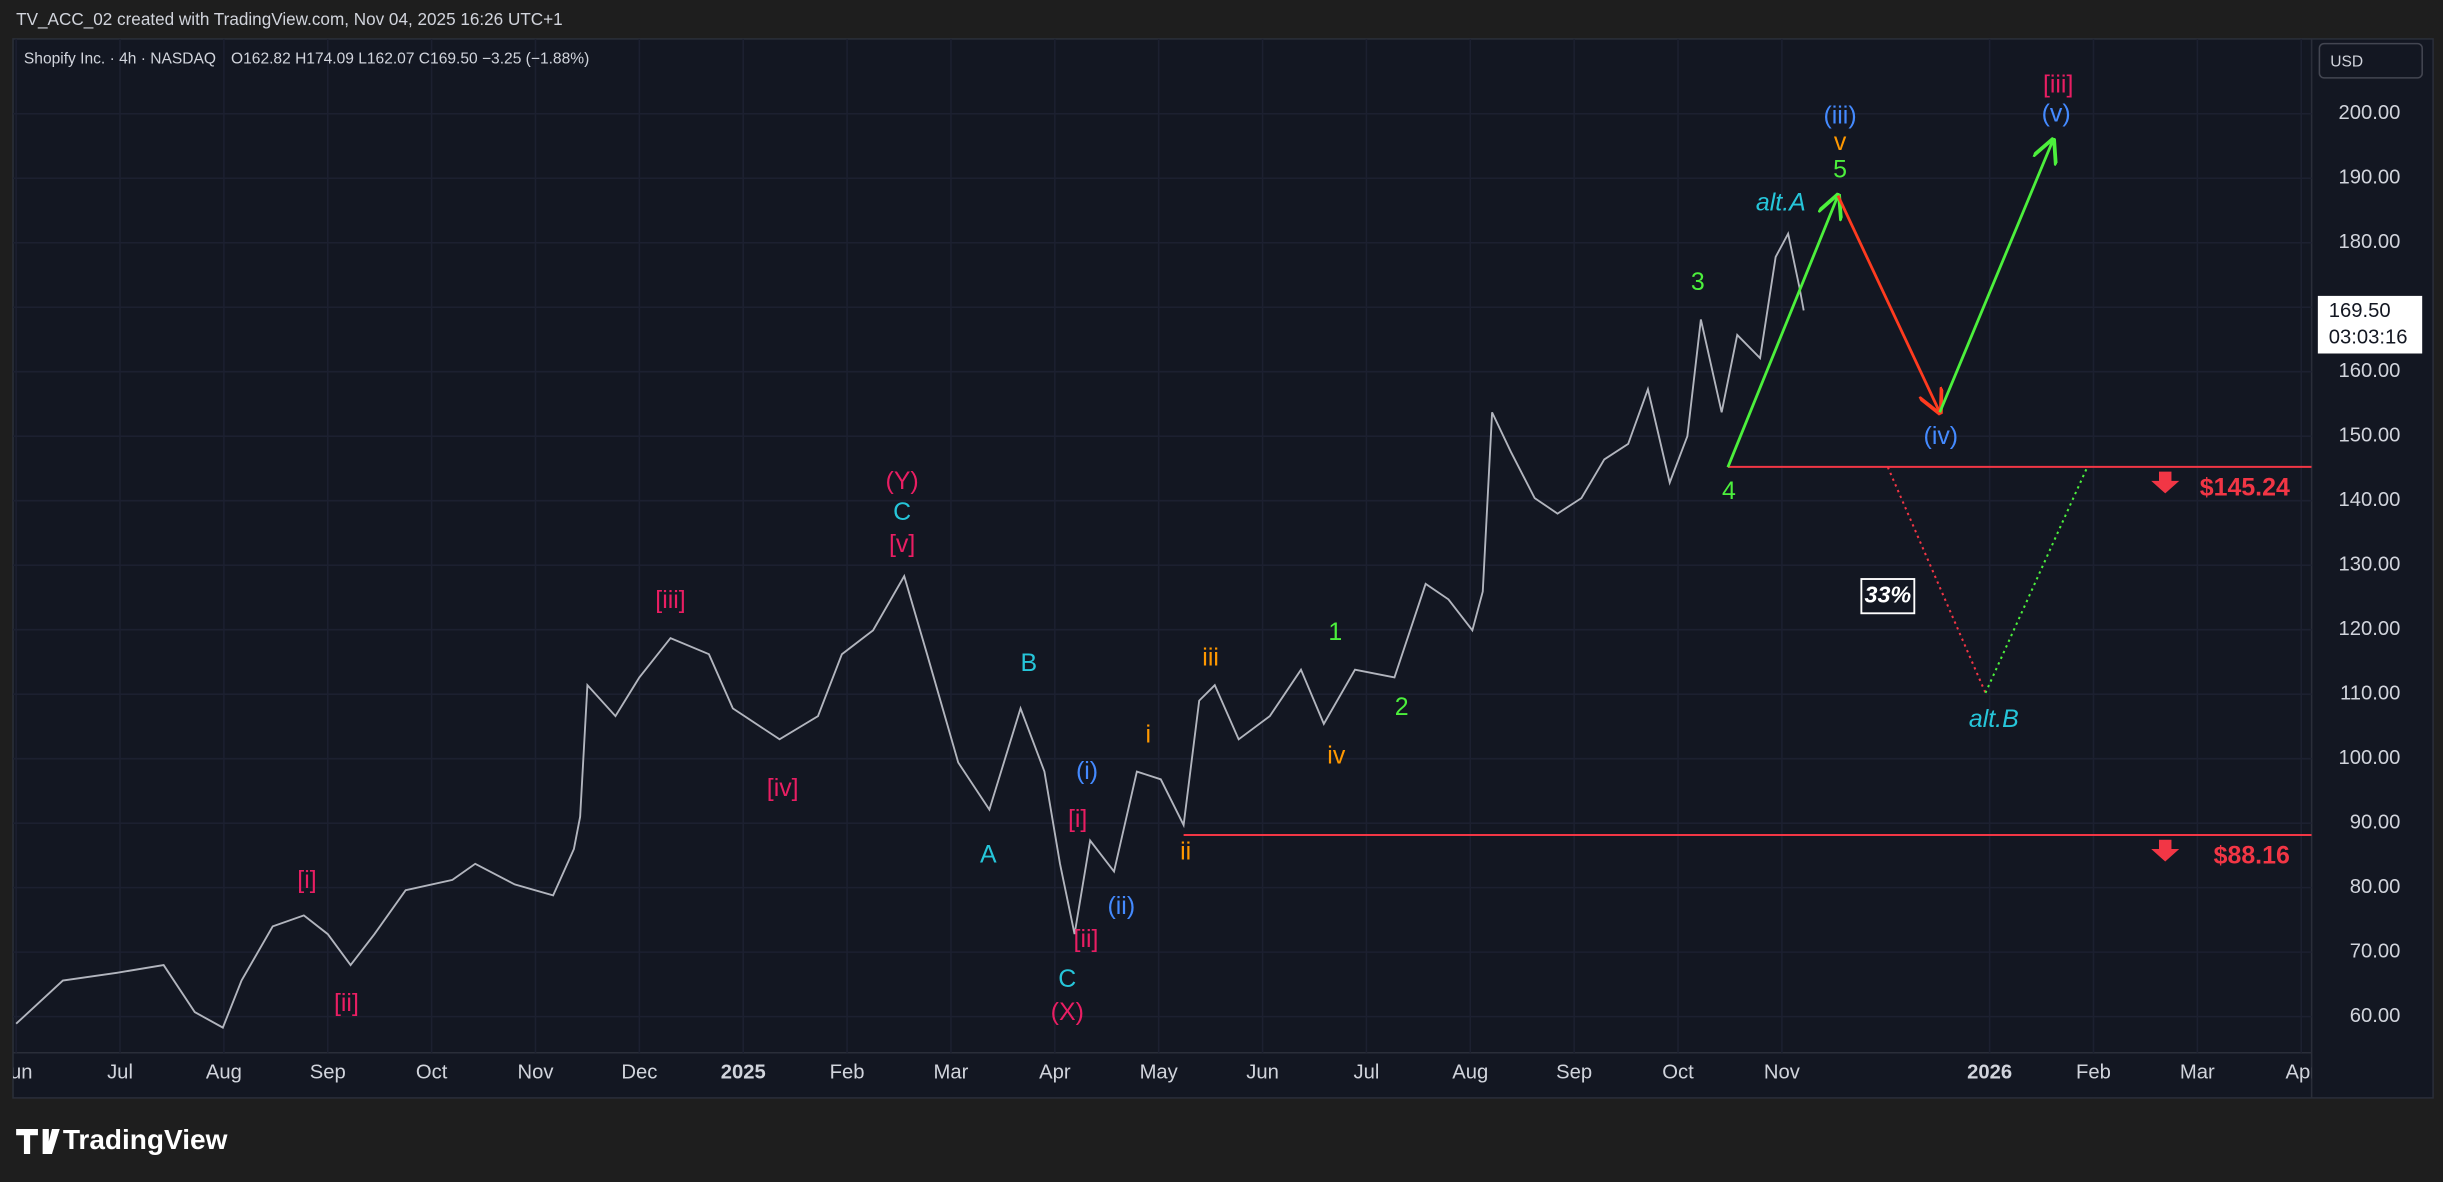  I want to click on wave-label: (ii), so click(1121, 906).